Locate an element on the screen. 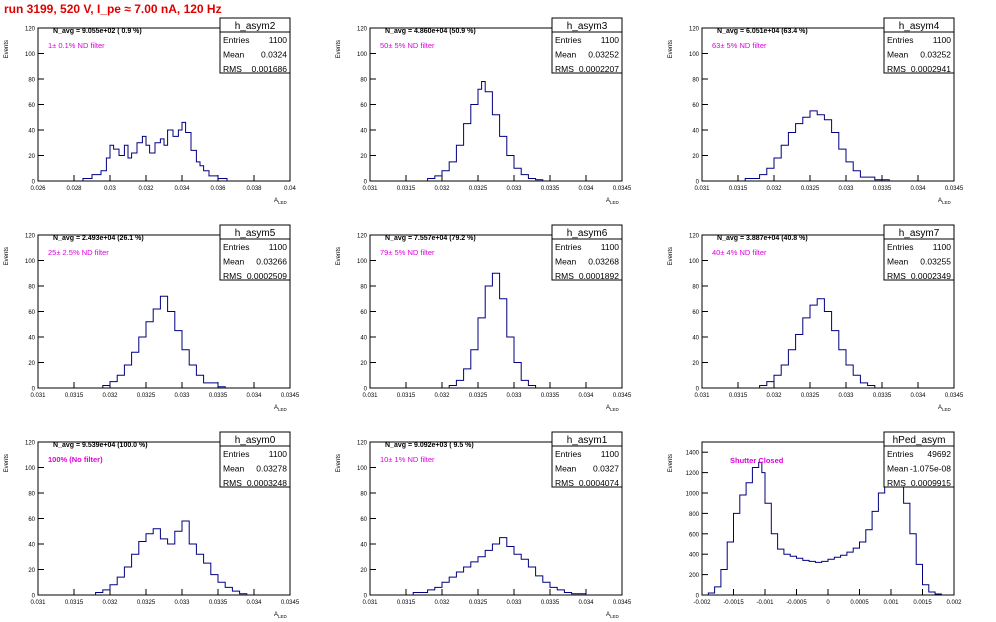 The image size is (996, 622). n-avg-label: N_avg = 9.092e+03 ( 9.5 %) is located at coordinates (429, 445).